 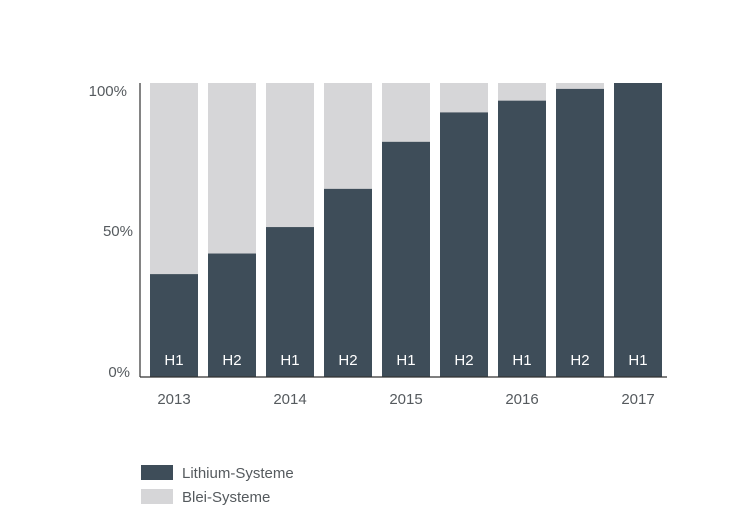 What do you see at coordinates (289, 360) in the screenshot?
I see `bar-half-label-2: H1` at bounding box center [289, 360].